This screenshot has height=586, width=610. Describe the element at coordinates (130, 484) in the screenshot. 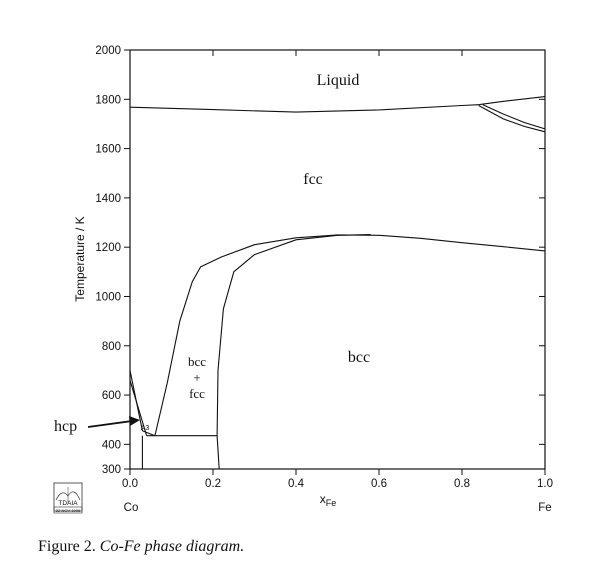

I see `x-tick-label: 0.0` at that location.